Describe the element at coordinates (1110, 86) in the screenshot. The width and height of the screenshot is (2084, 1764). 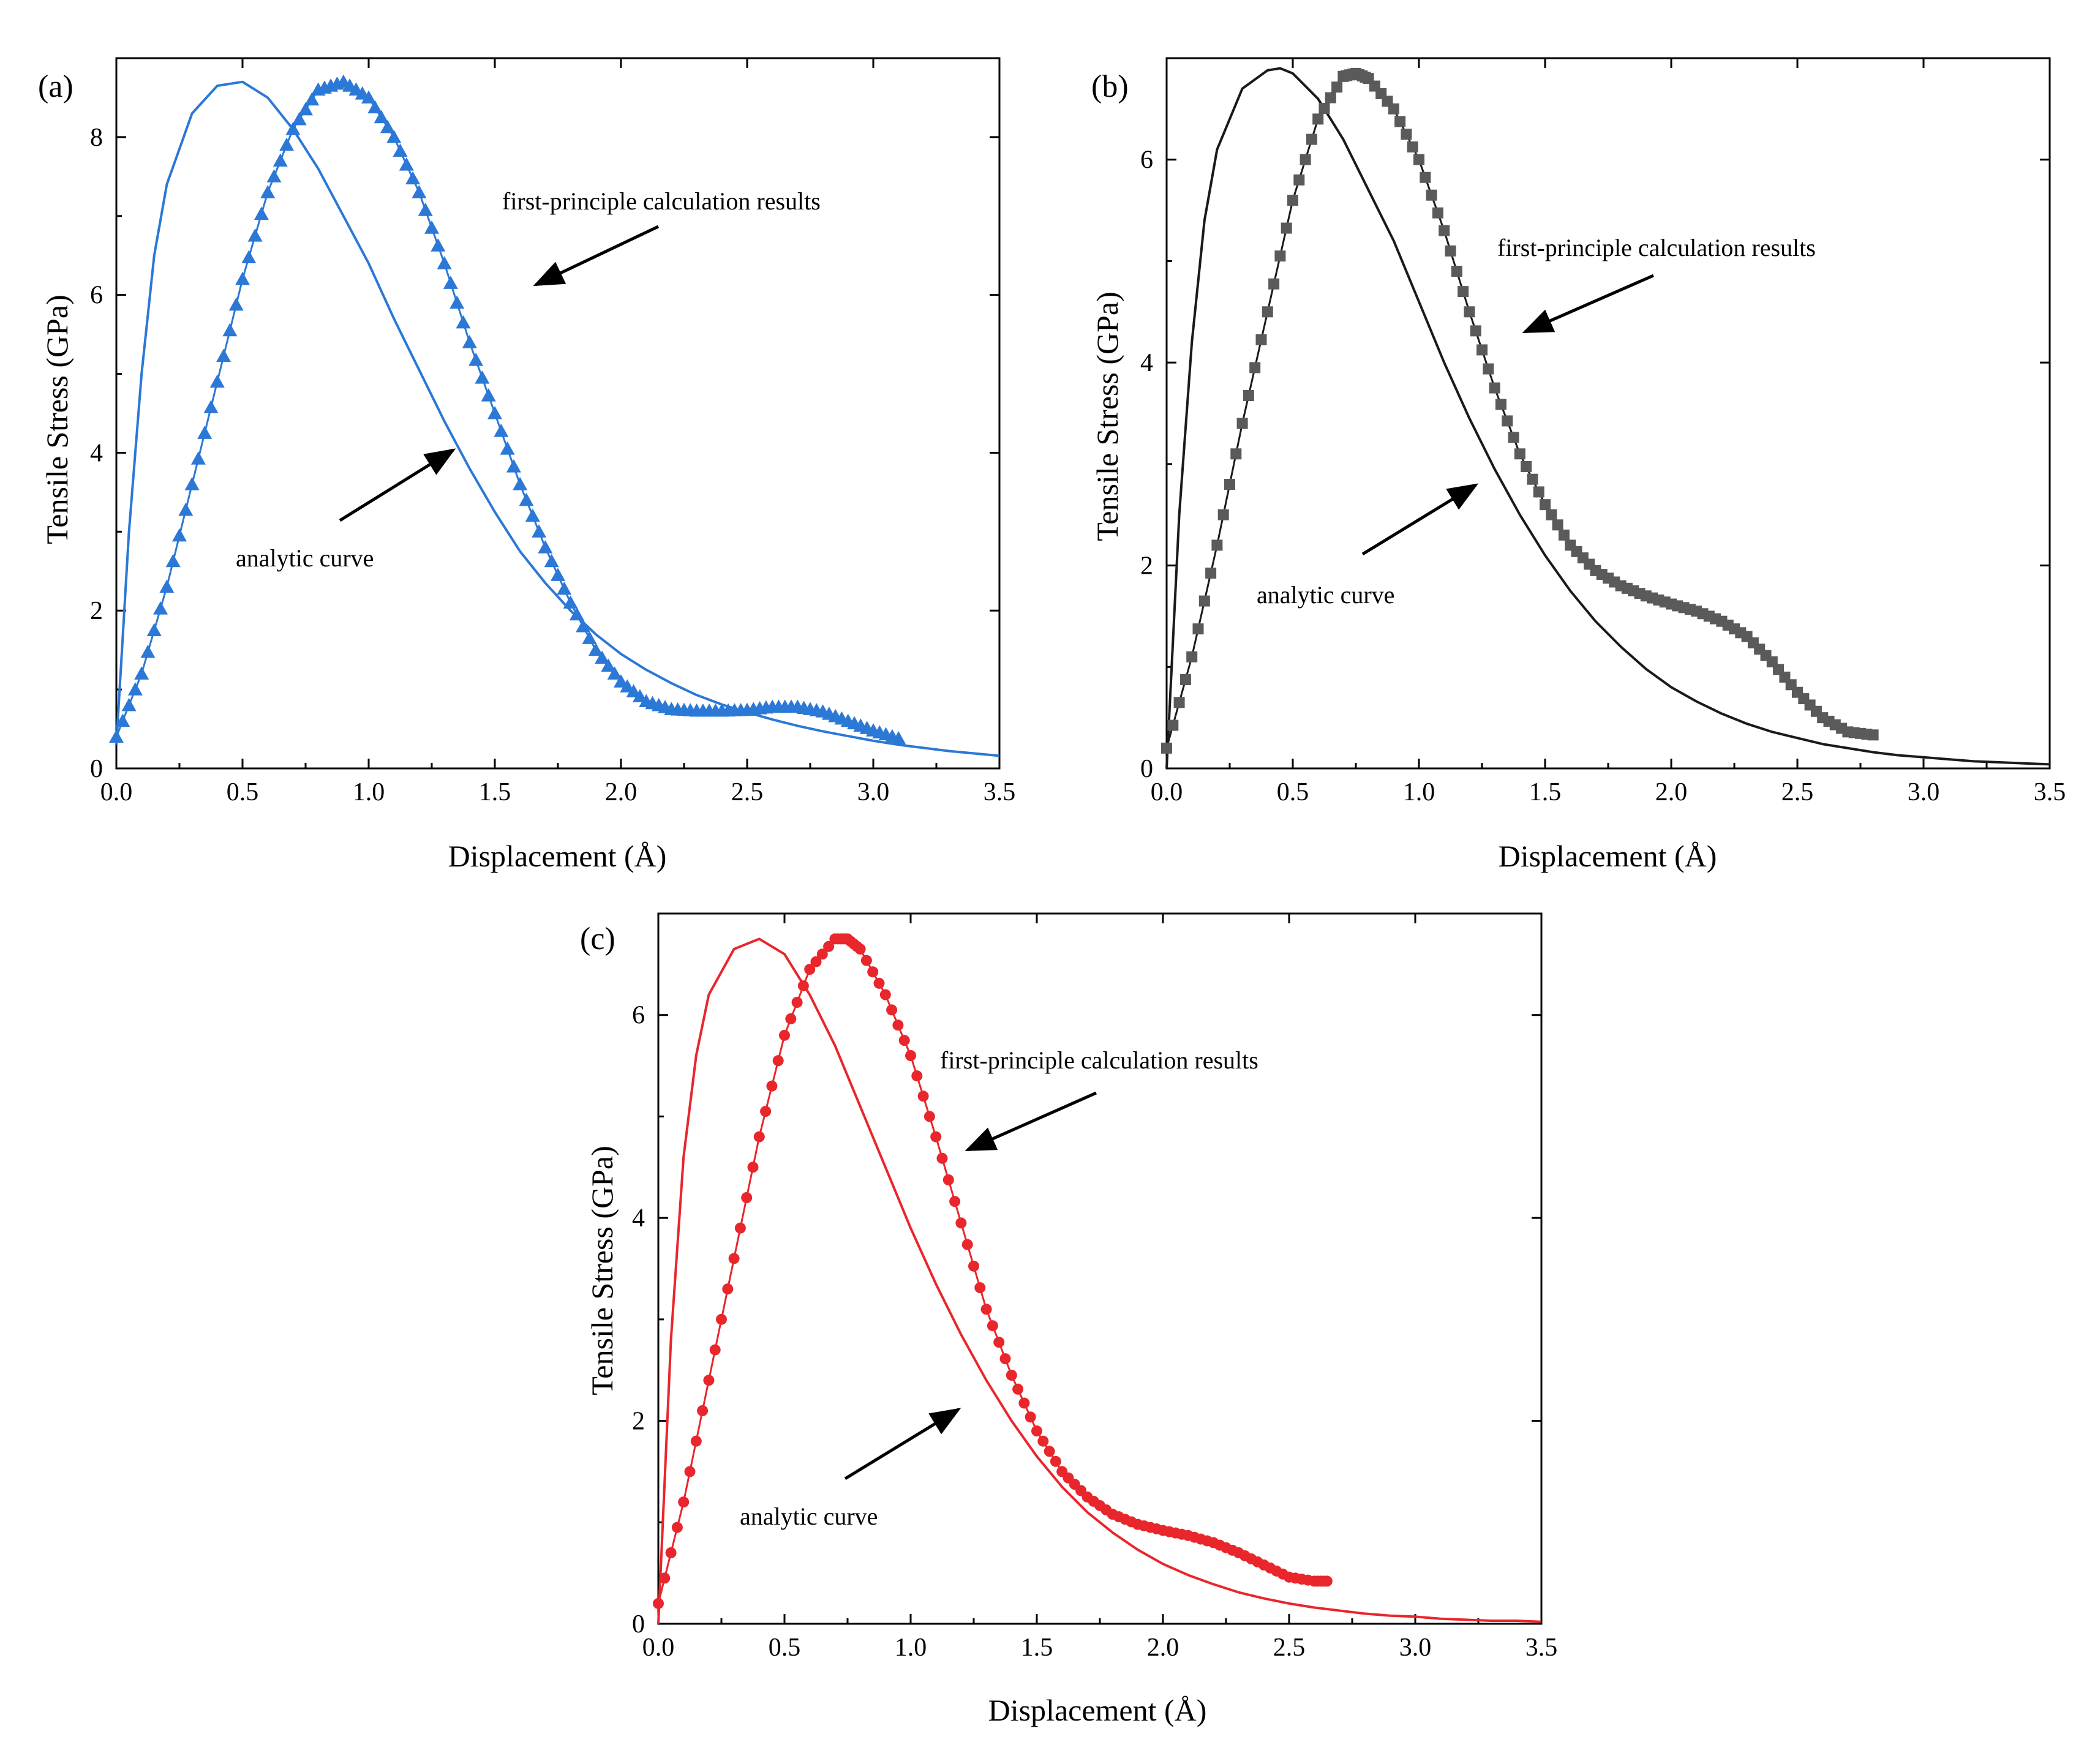
I see `panel-label: (b)` at that location.